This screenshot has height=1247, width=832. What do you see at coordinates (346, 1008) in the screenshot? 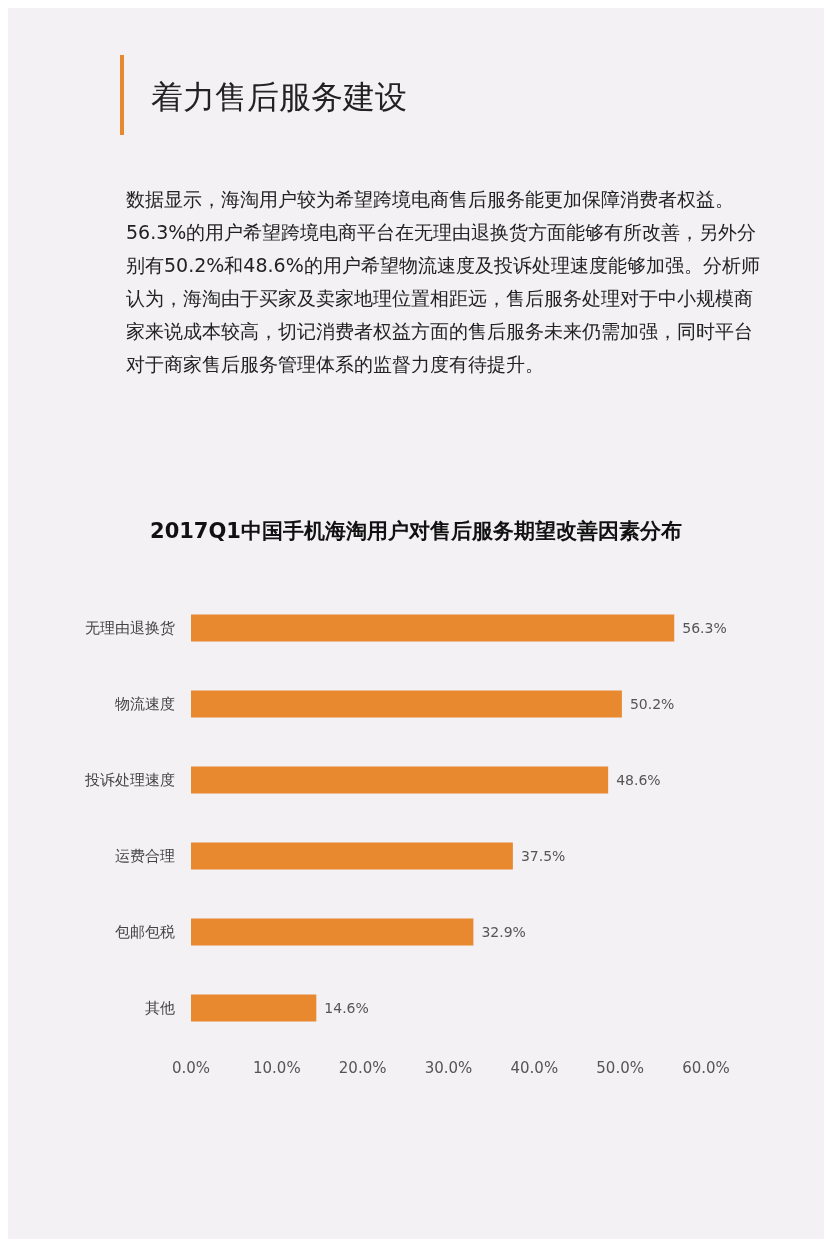
I see `data-label: 14.6%` at bounding box center [346, 1008].